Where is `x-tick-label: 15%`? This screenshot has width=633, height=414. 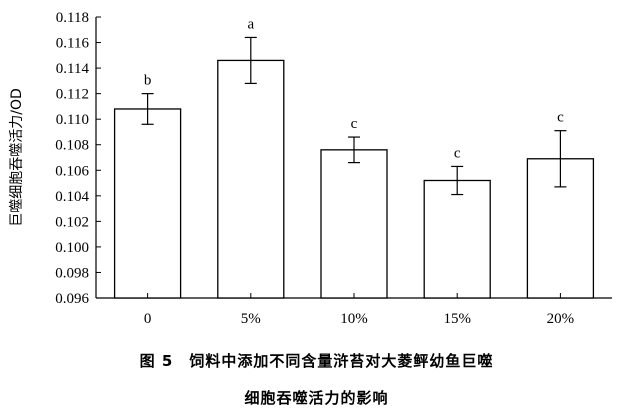
x-tick-label: 15% is located at coordinates (457, 319).